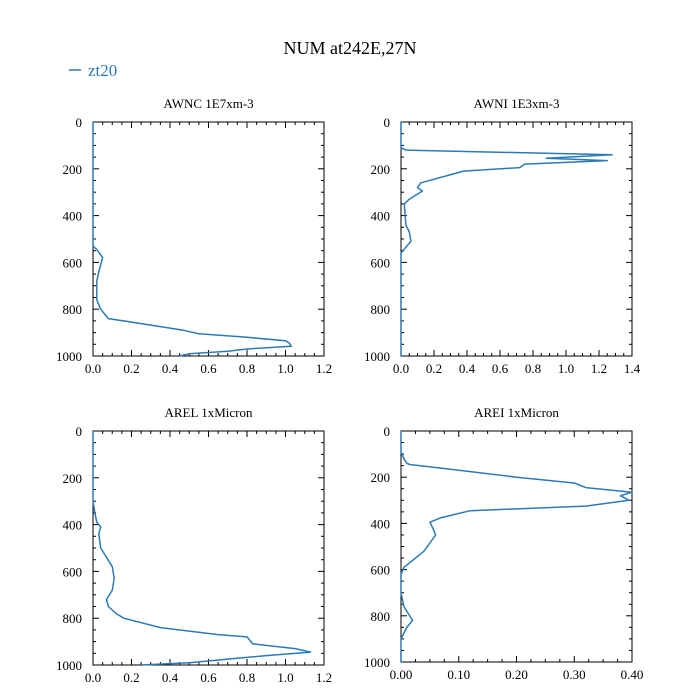 The width and height of the screenshot is (700, 700). Describe the element at coordinates (350, 48) in the screenshot. I see `figure-title: NUM at242E,27N` at that location.